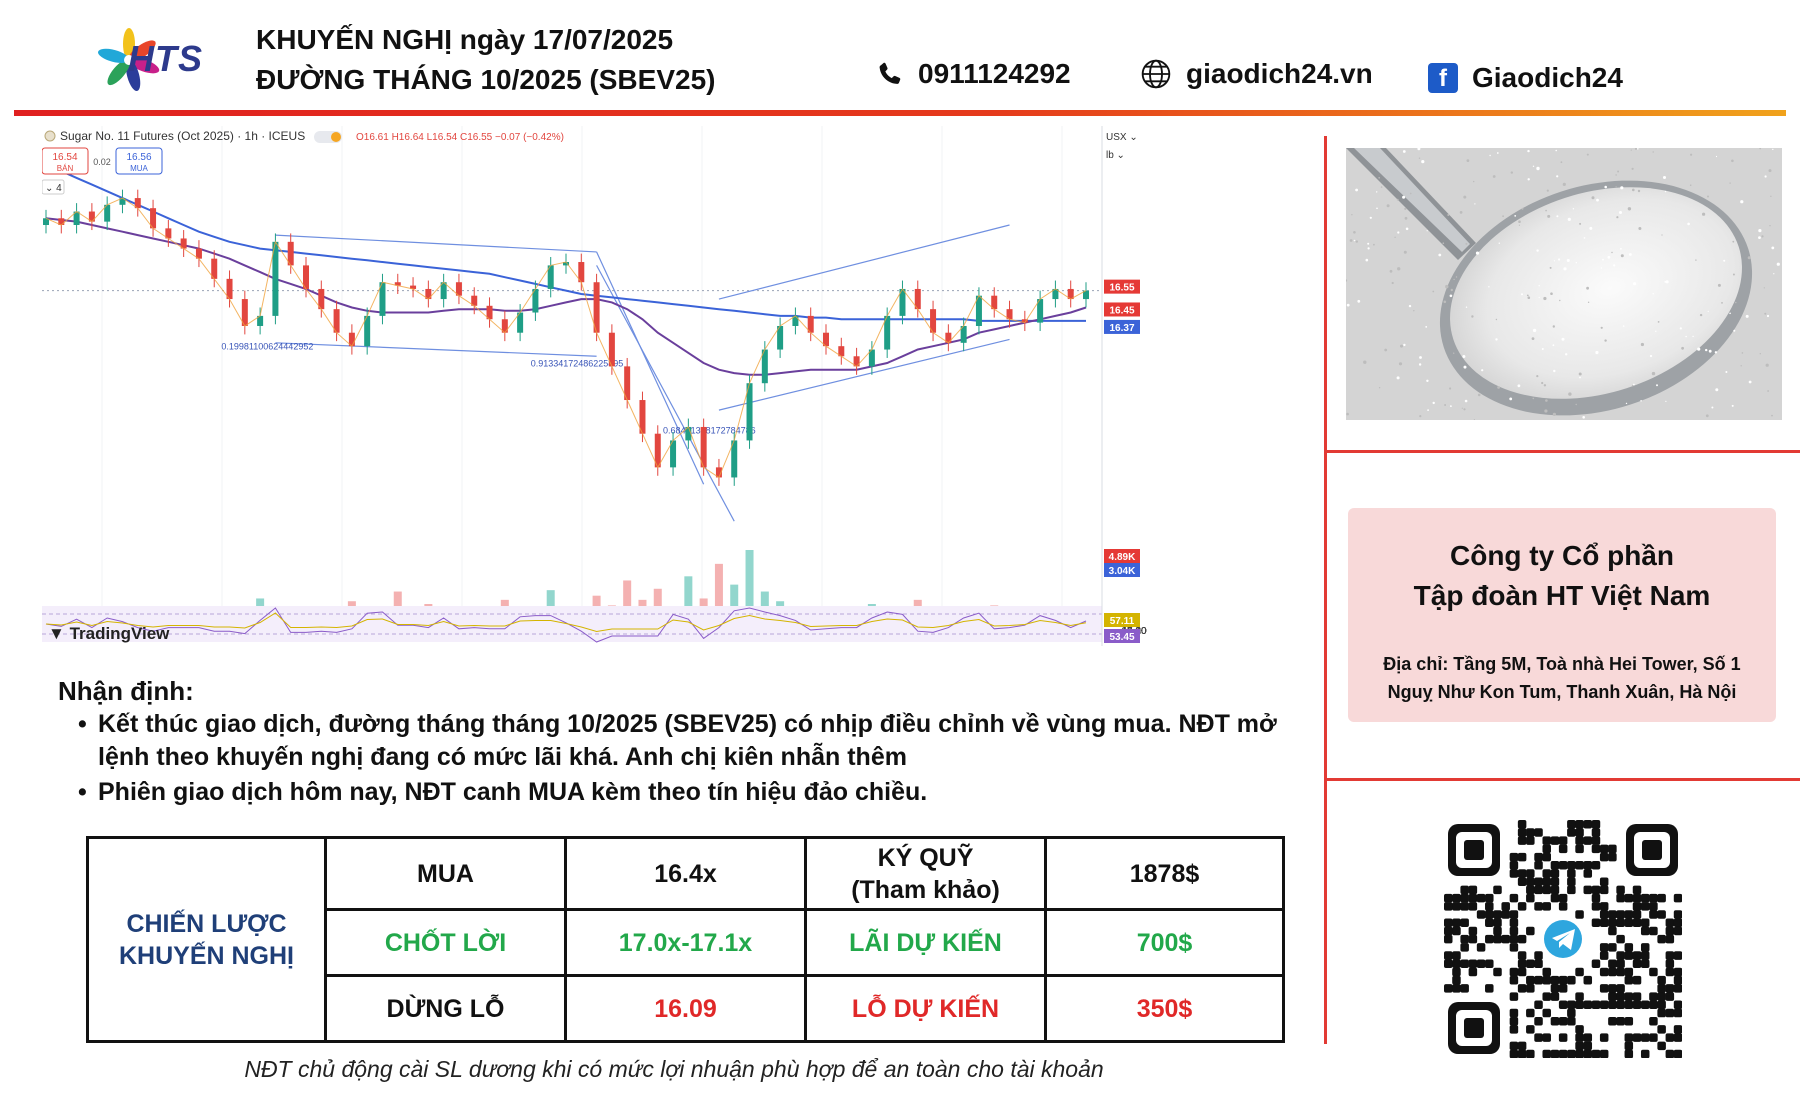 The width and height of the screenshot is (1800, 1112). Describe the element at coordinates (1122, 326) in the screenshot. I see `price-tag-bg` at that location.